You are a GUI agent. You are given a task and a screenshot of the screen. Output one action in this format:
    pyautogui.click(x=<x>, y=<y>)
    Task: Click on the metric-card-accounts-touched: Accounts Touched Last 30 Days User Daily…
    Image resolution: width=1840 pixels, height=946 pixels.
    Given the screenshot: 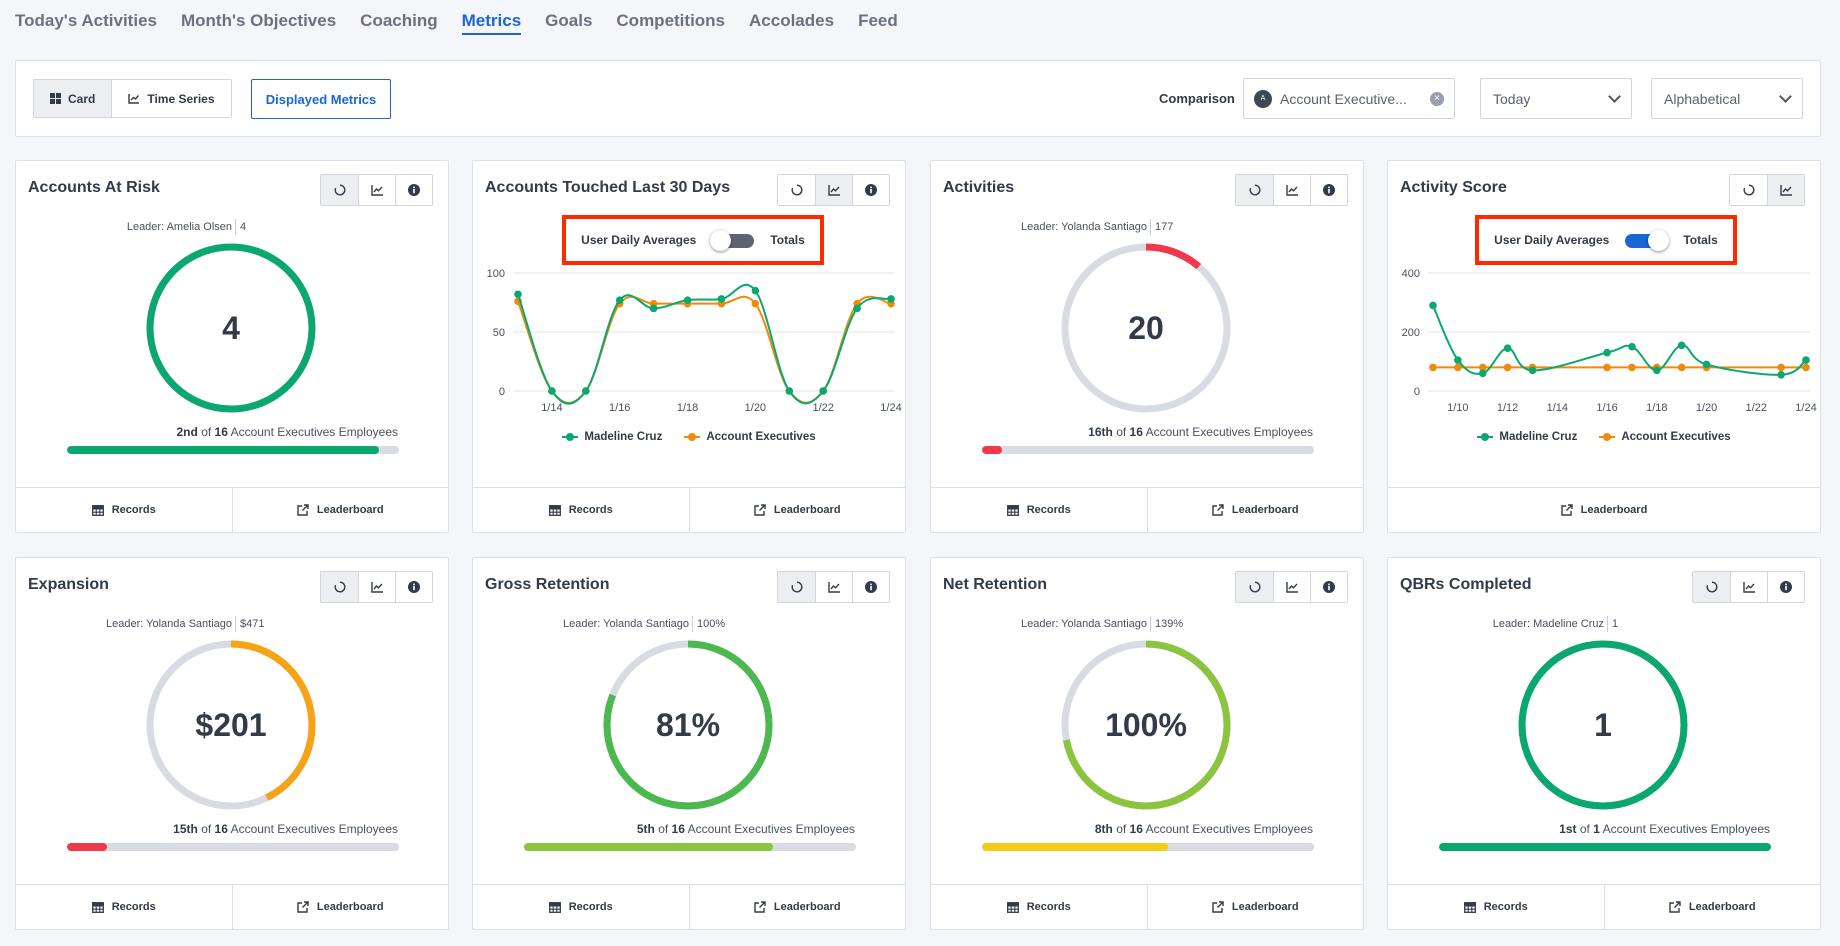 What is the action you would take?
    pyautogui.click(x=689, y=346)
    